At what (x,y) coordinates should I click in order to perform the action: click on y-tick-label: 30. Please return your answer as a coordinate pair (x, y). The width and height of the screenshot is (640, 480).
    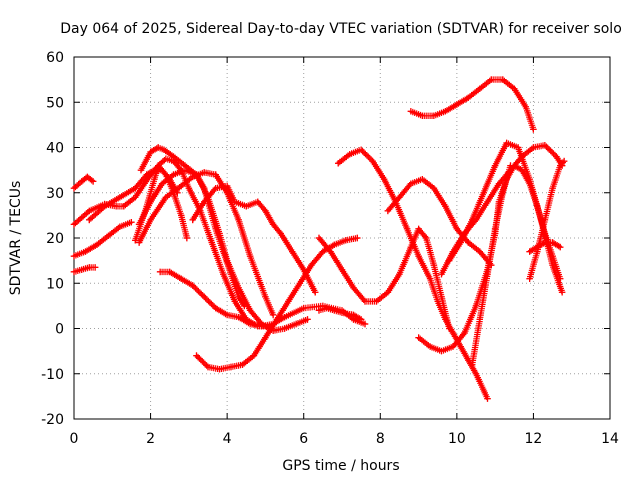
    Looking at the image, I should click on (55, 194).